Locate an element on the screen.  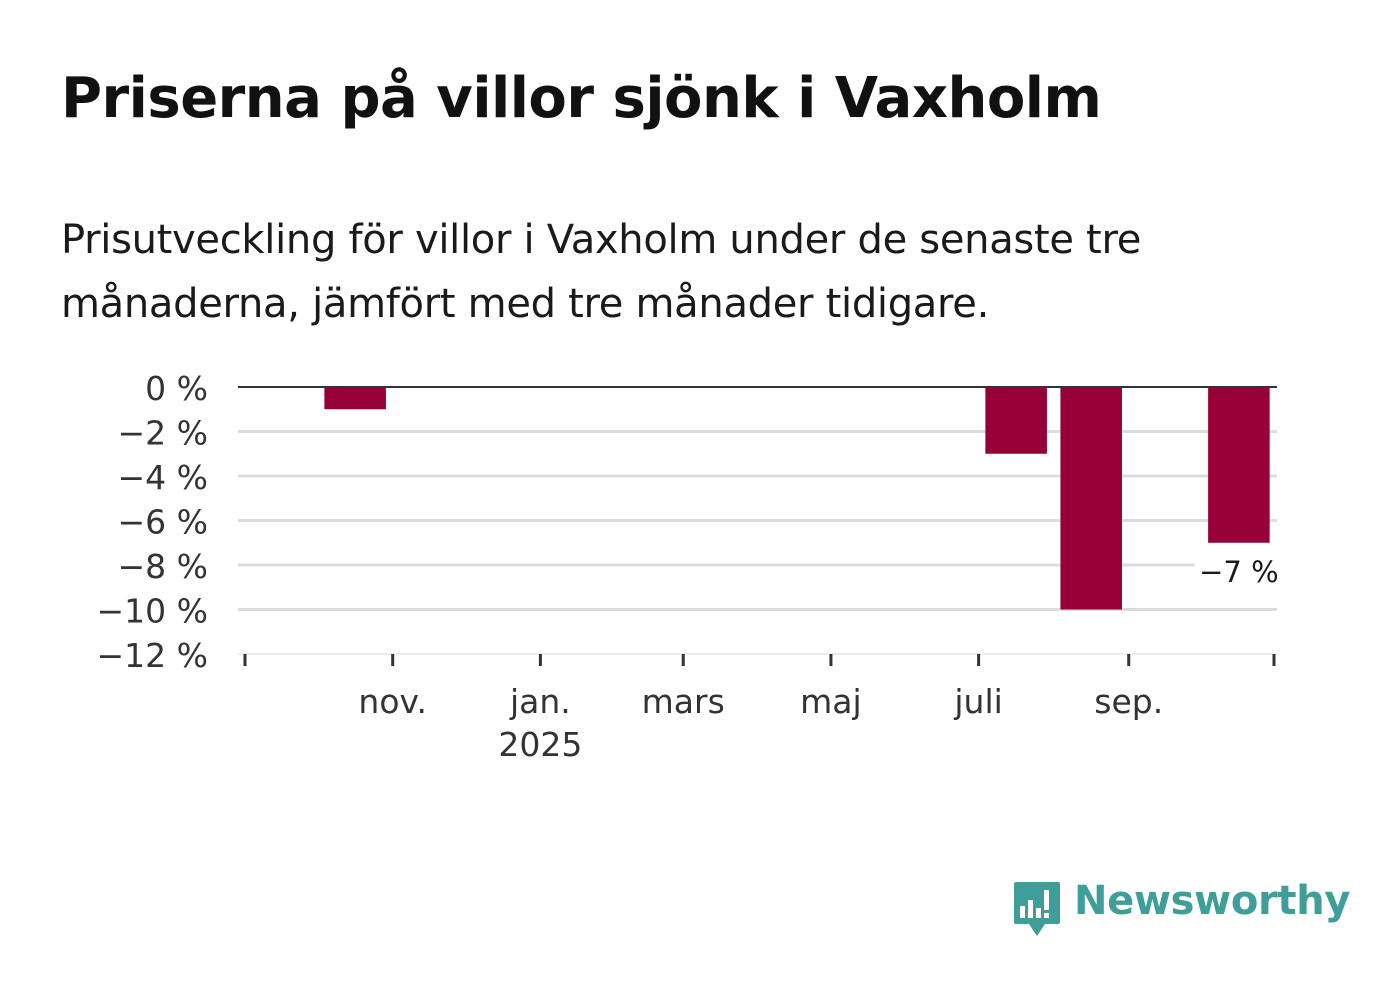
data-label-background is located at coordinates (1238, 568).